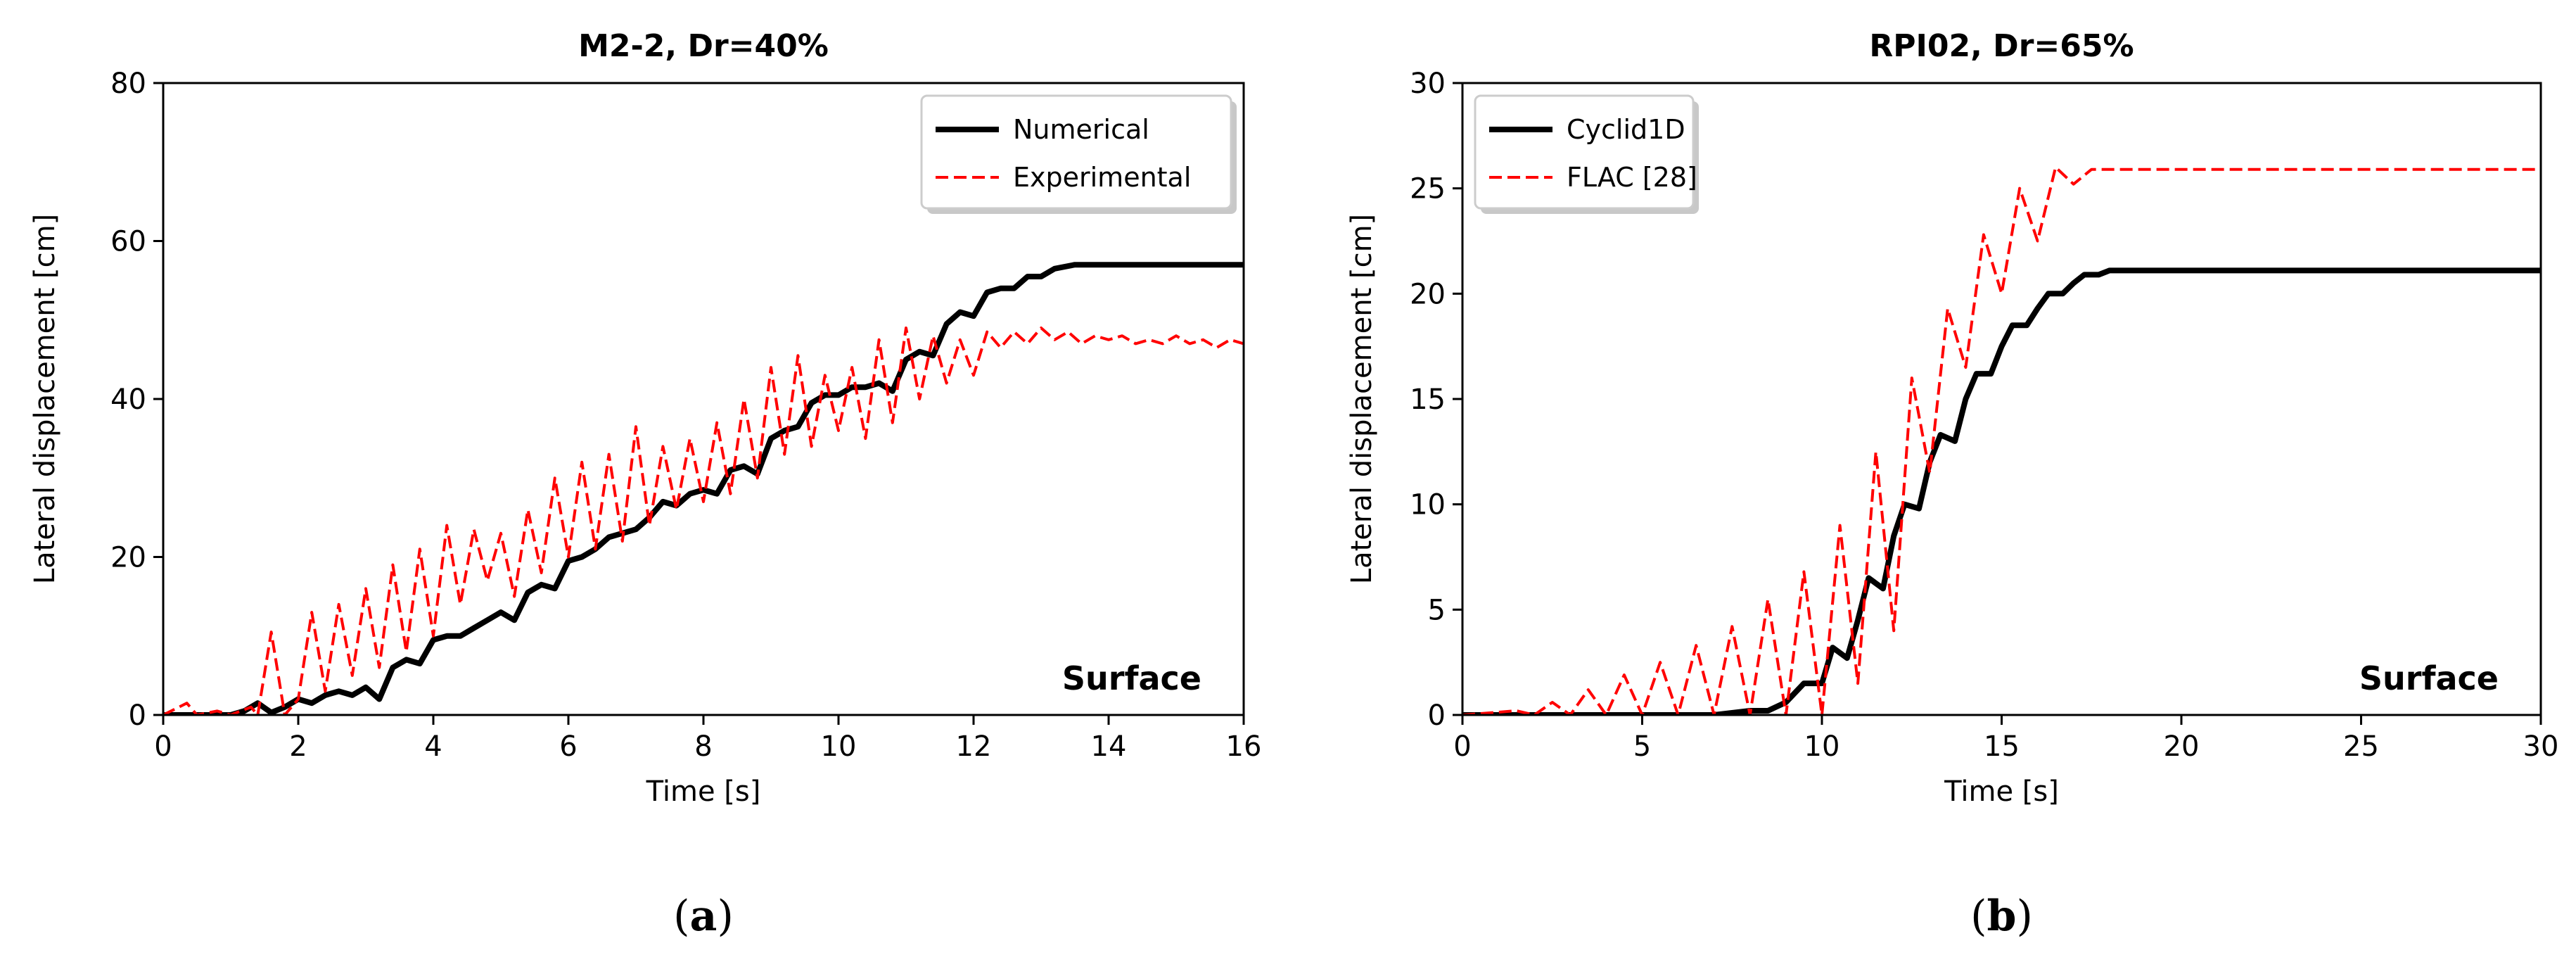 The width and height of the screenshot is (2576, 969). What do you see at coordinates (1102, 177) in the screenshot?
I see `legend-label: Experimental` at bounding box center [1102, 177].